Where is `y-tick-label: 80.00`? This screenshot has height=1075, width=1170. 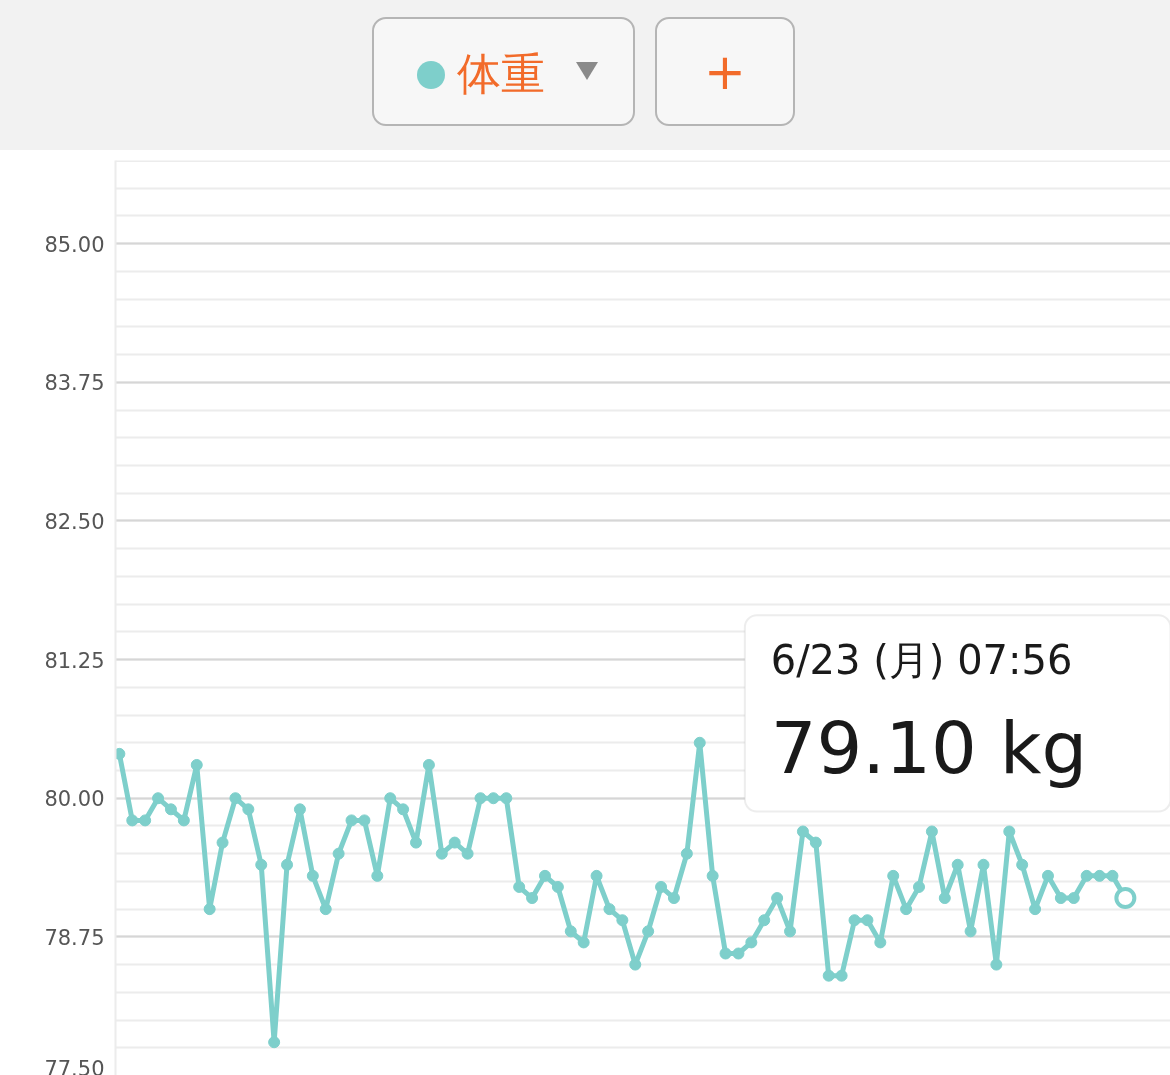 y-tick-label: 80.00 is located at coordinates (74, 799).